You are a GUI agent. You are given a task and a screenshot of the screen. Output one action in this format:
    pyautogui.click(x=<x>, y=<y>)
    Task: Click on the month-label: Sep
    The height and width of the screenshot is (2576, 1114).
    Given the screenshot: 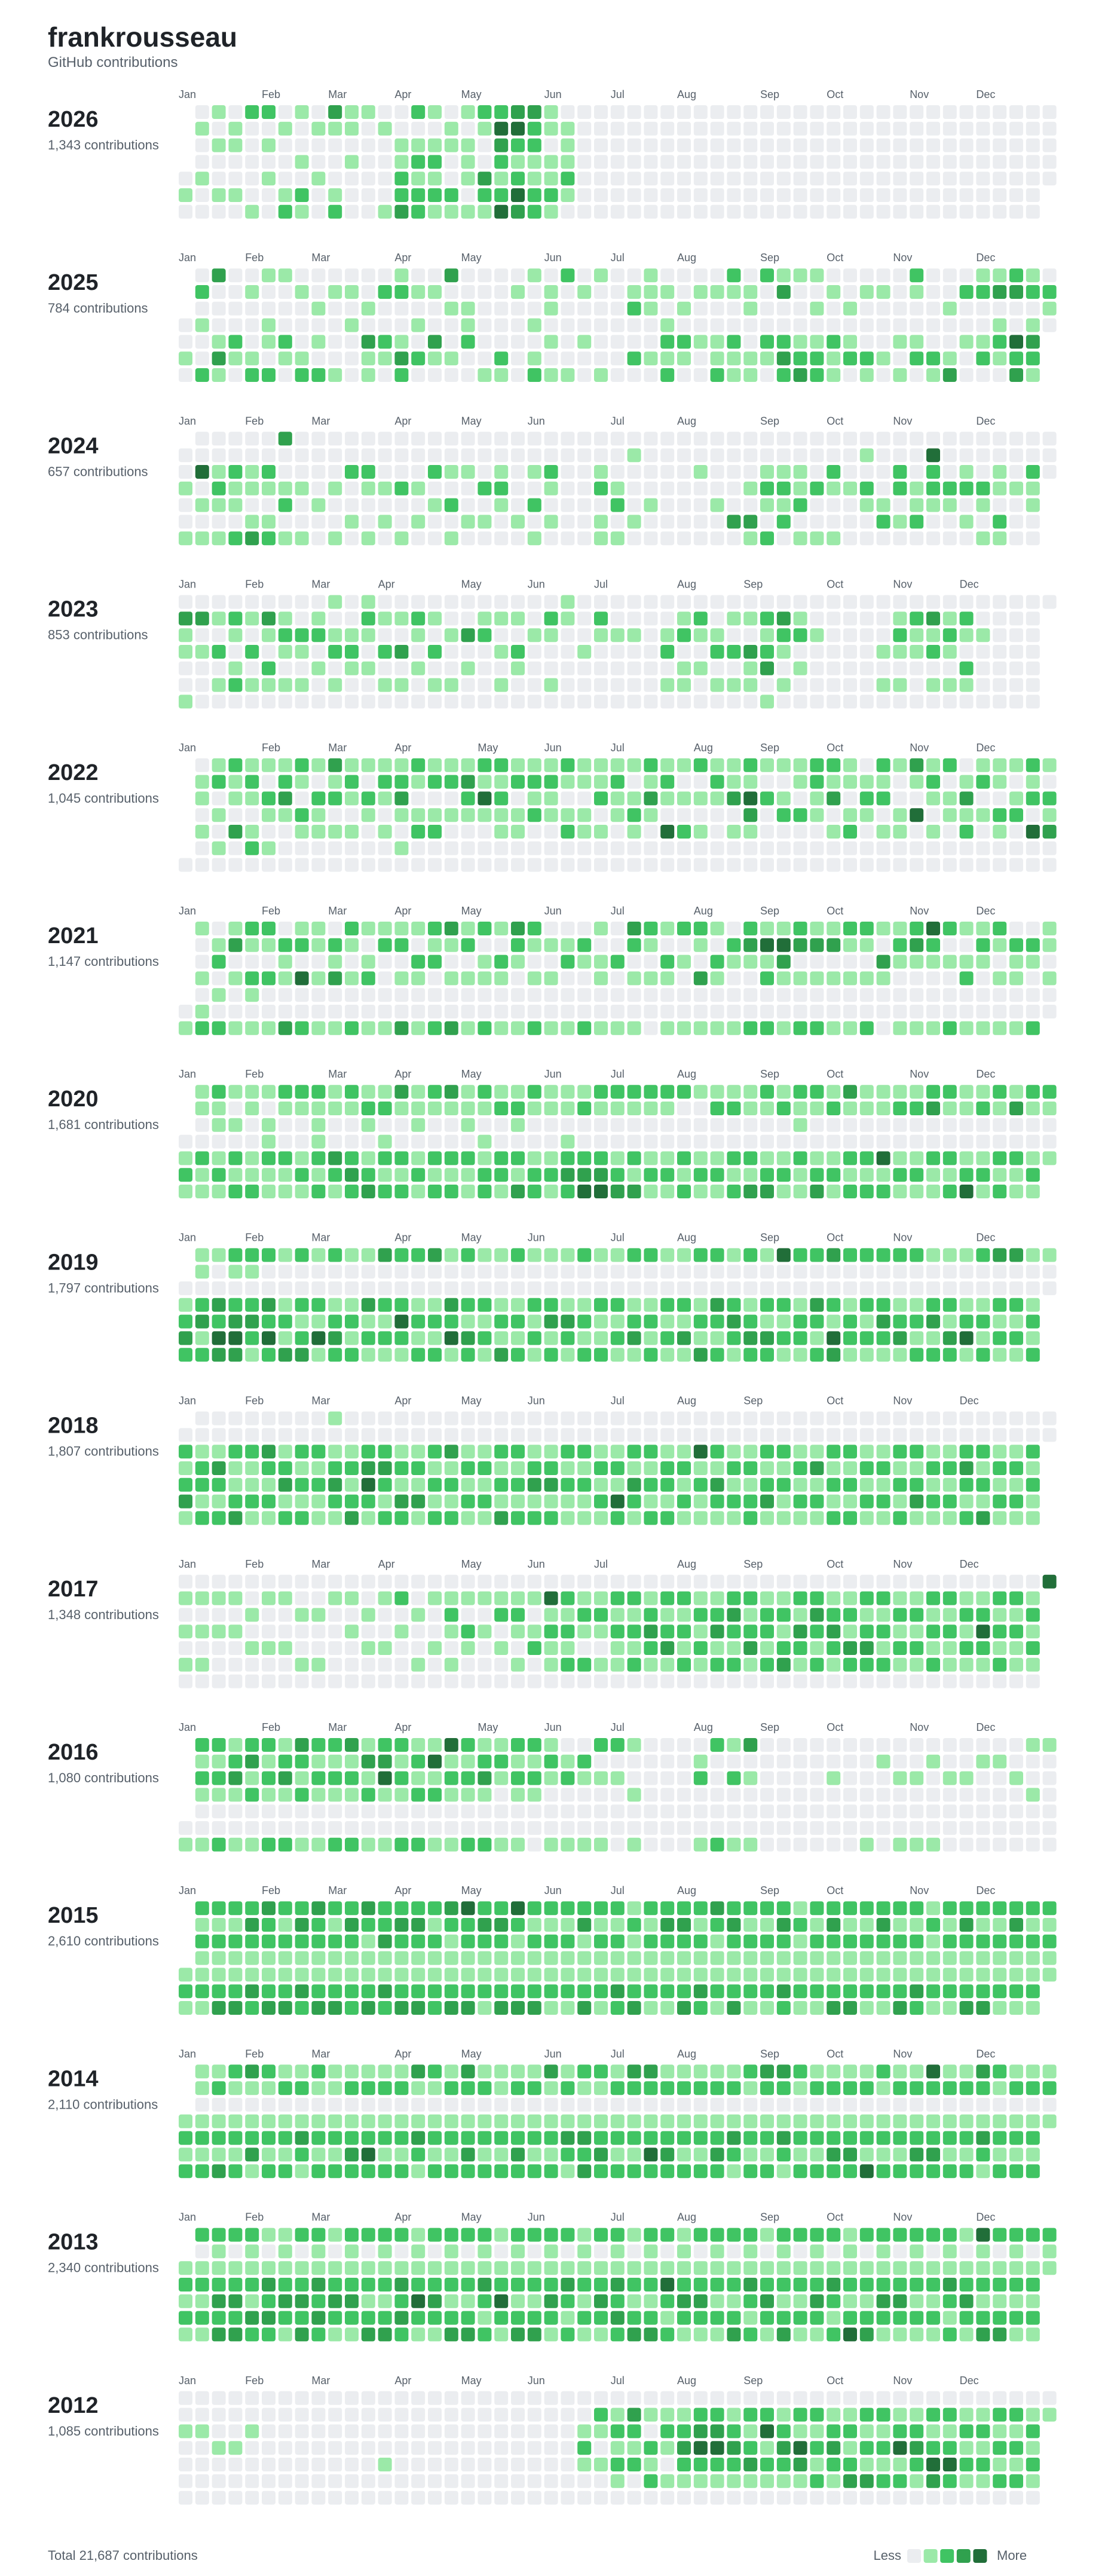 What is the action you would take?
    pyautogui.click(x=769, y=1237)
    